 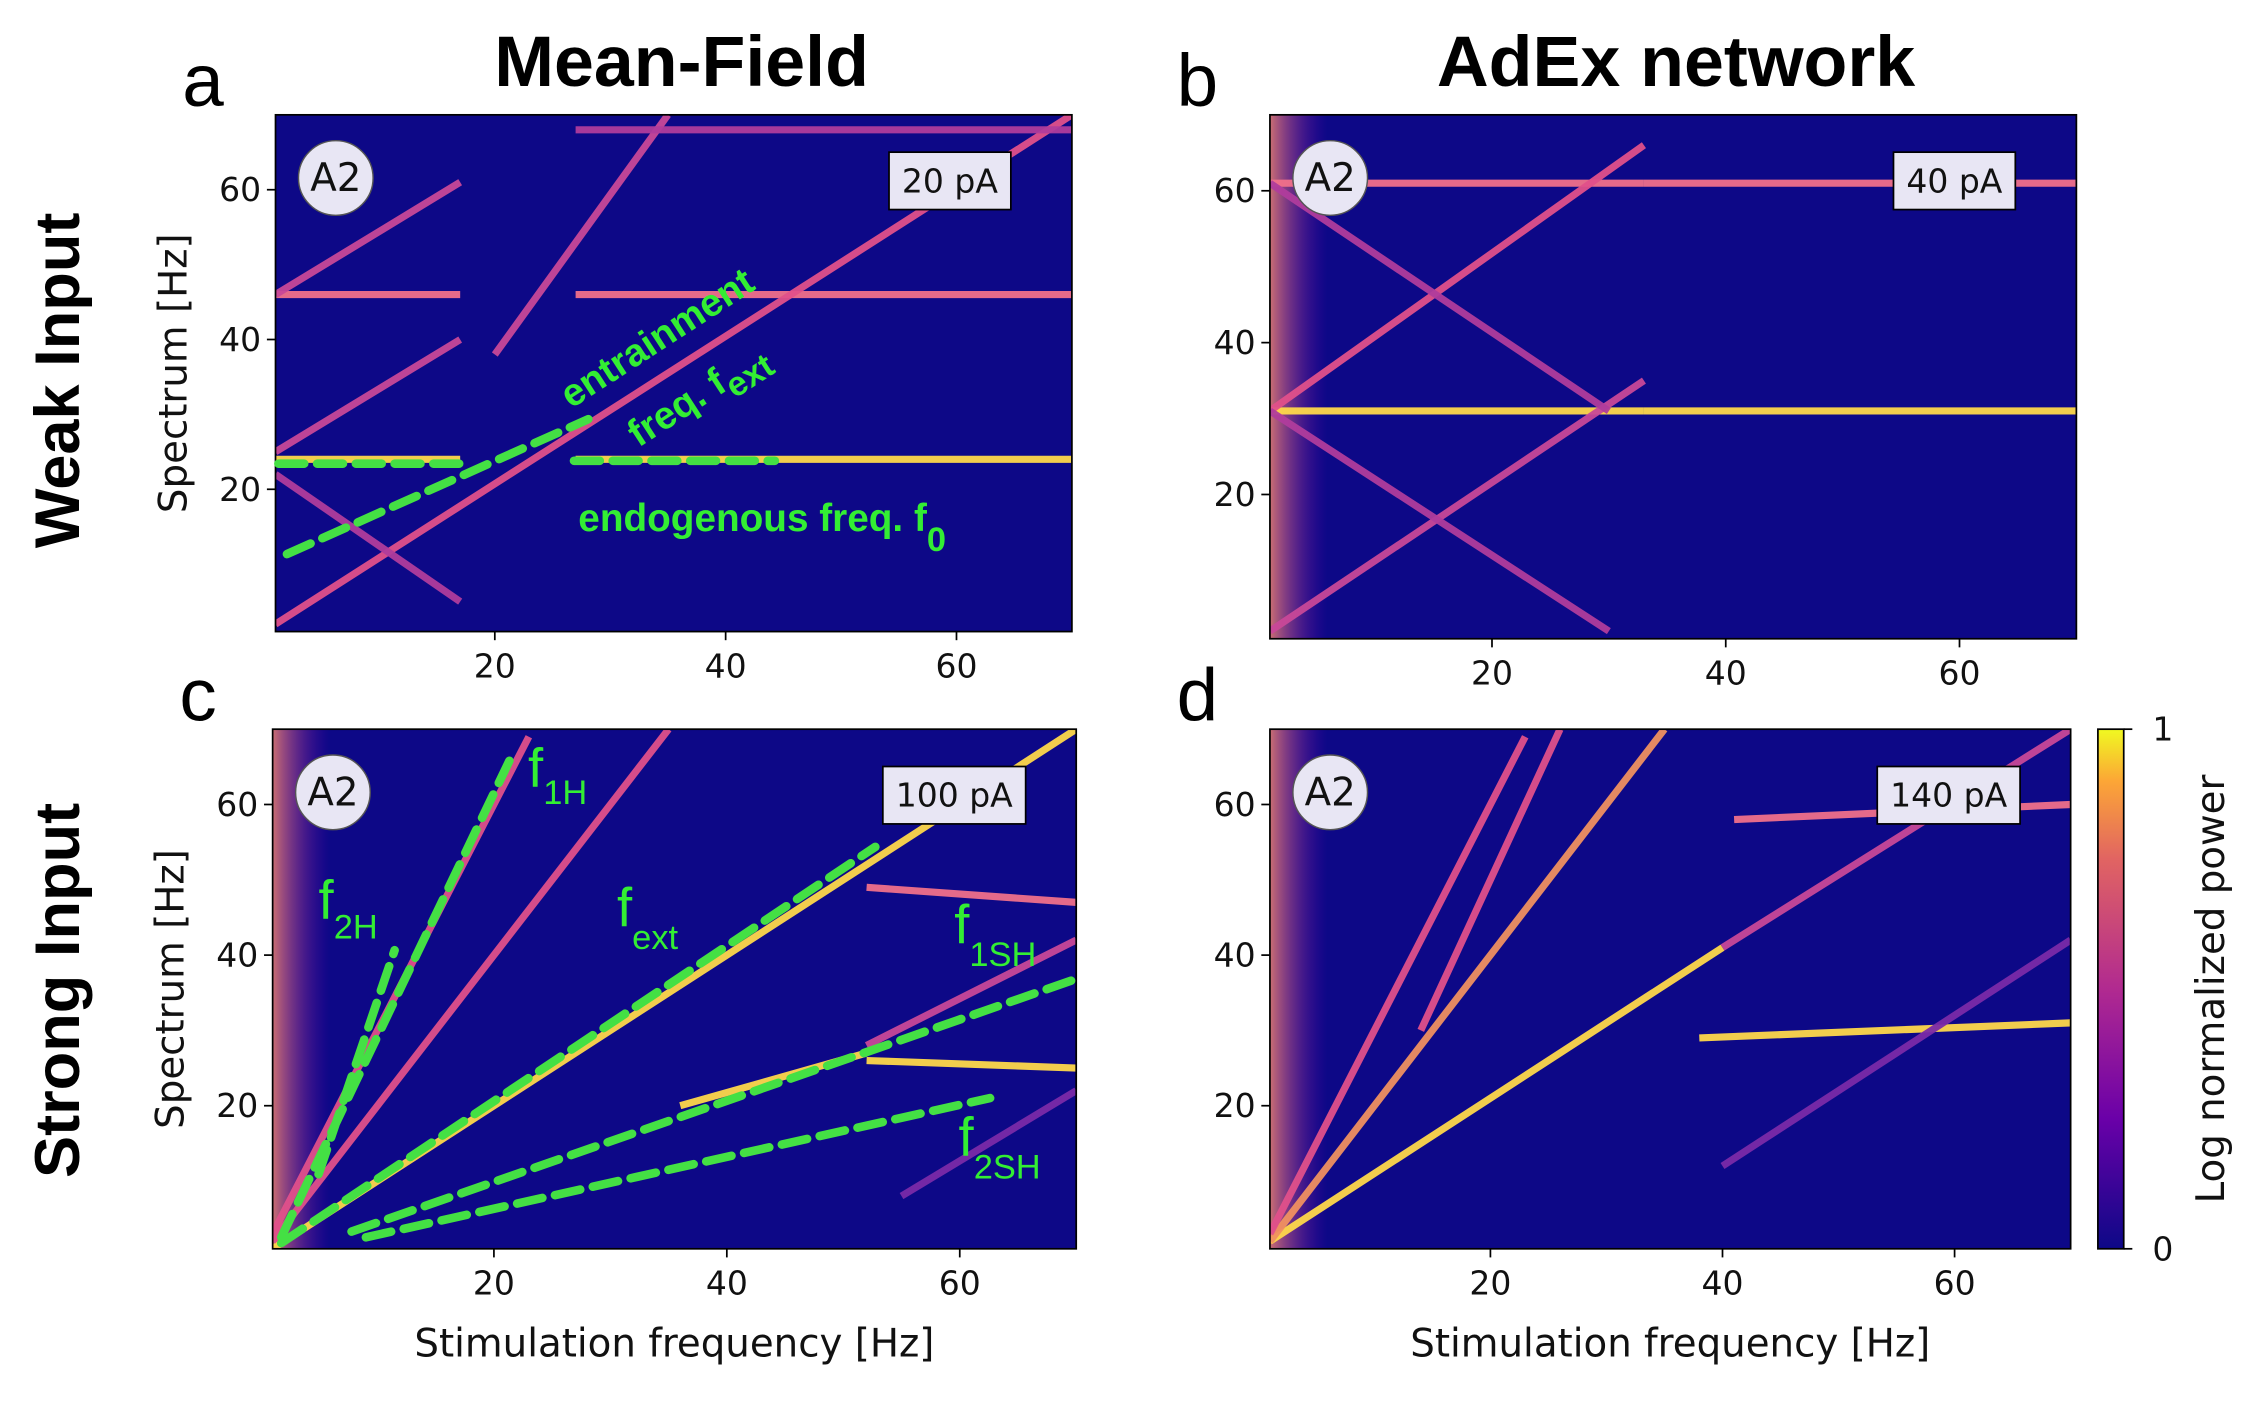 What do you see at coordinates (648, 917) in the screenshot?
I see `annotation: fext` at bounding box center [648, 917].